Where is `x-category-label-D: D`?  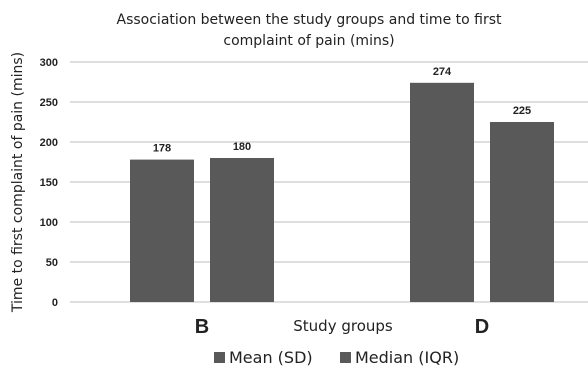 x-category-label-D: D is located at coordinates (482, 327).